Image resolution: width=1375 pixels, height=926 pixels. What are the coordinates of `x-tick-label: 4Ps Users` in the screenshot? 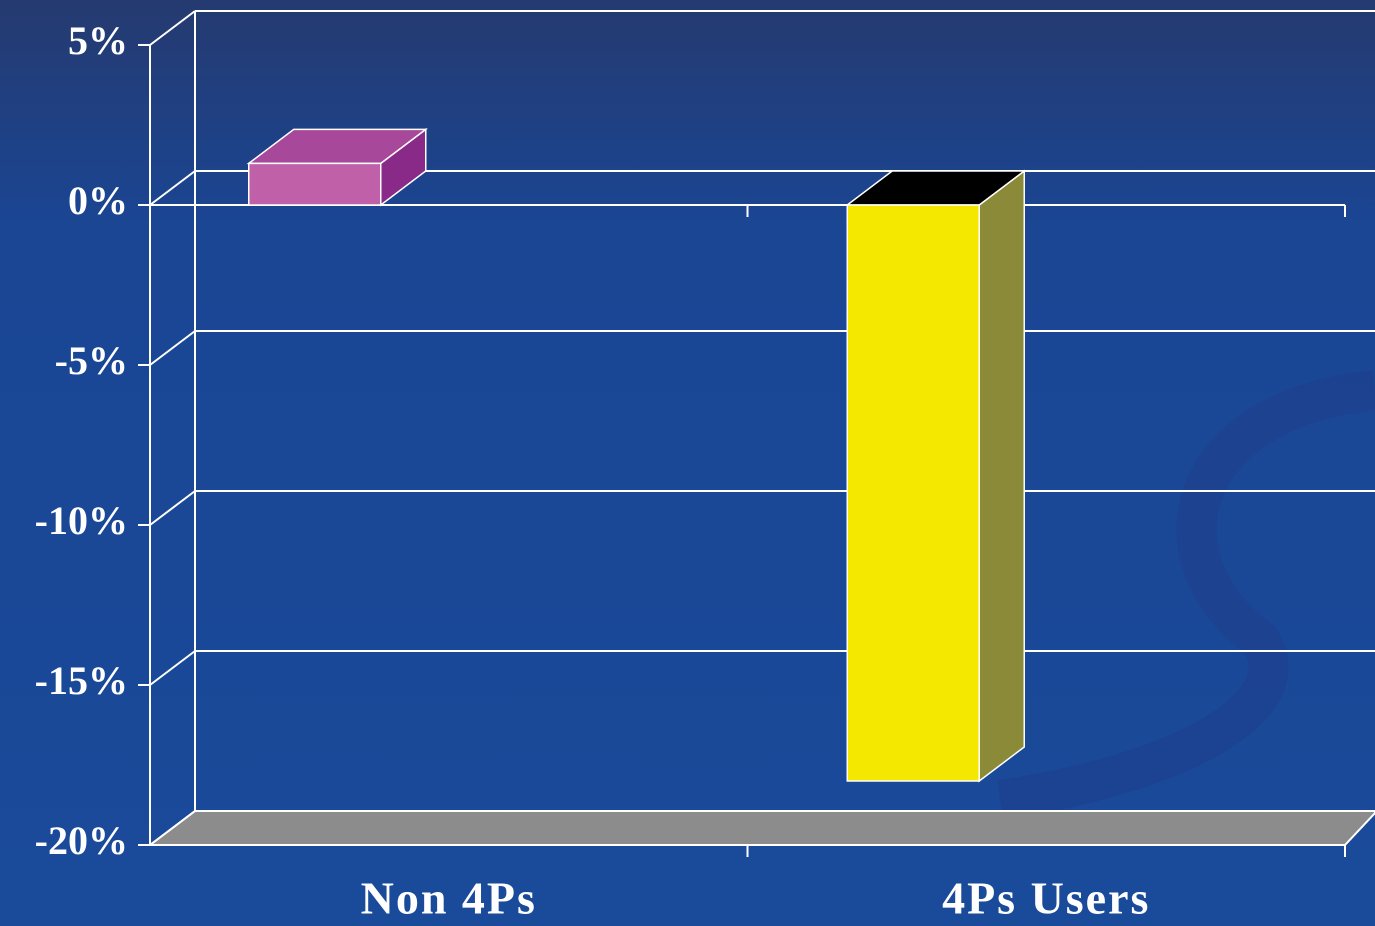 It's located at (1046, 898).